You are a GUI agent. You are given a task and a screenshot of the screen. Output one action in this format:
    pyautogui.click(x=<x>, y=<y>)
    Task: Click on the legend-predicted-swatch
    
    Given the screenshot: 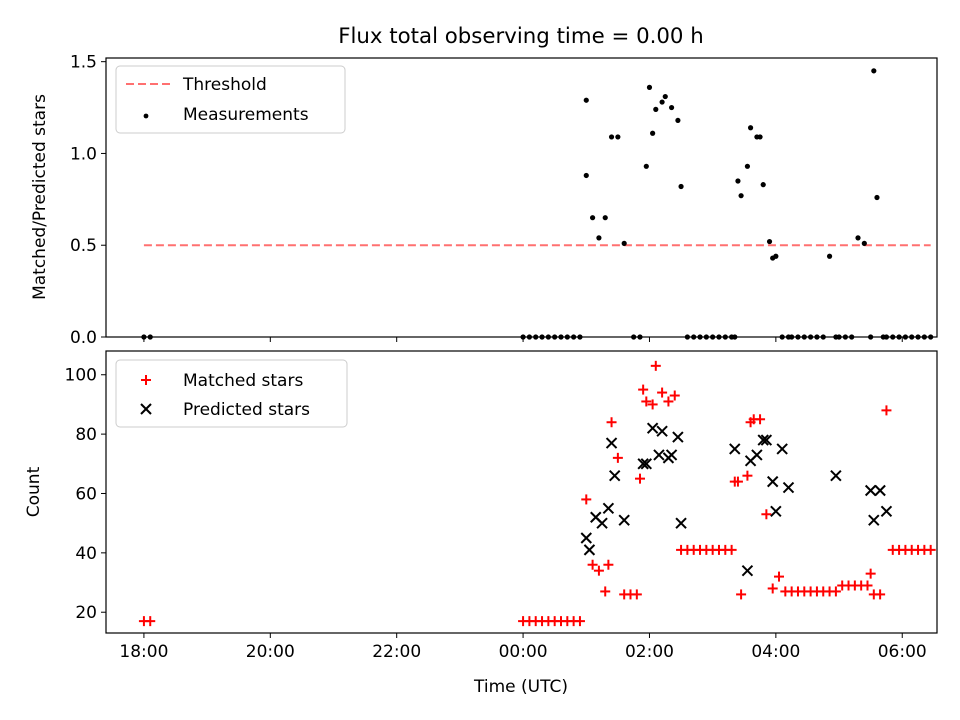 What is the action you would take?
    pyautogui.click(x=146, y=409)
    